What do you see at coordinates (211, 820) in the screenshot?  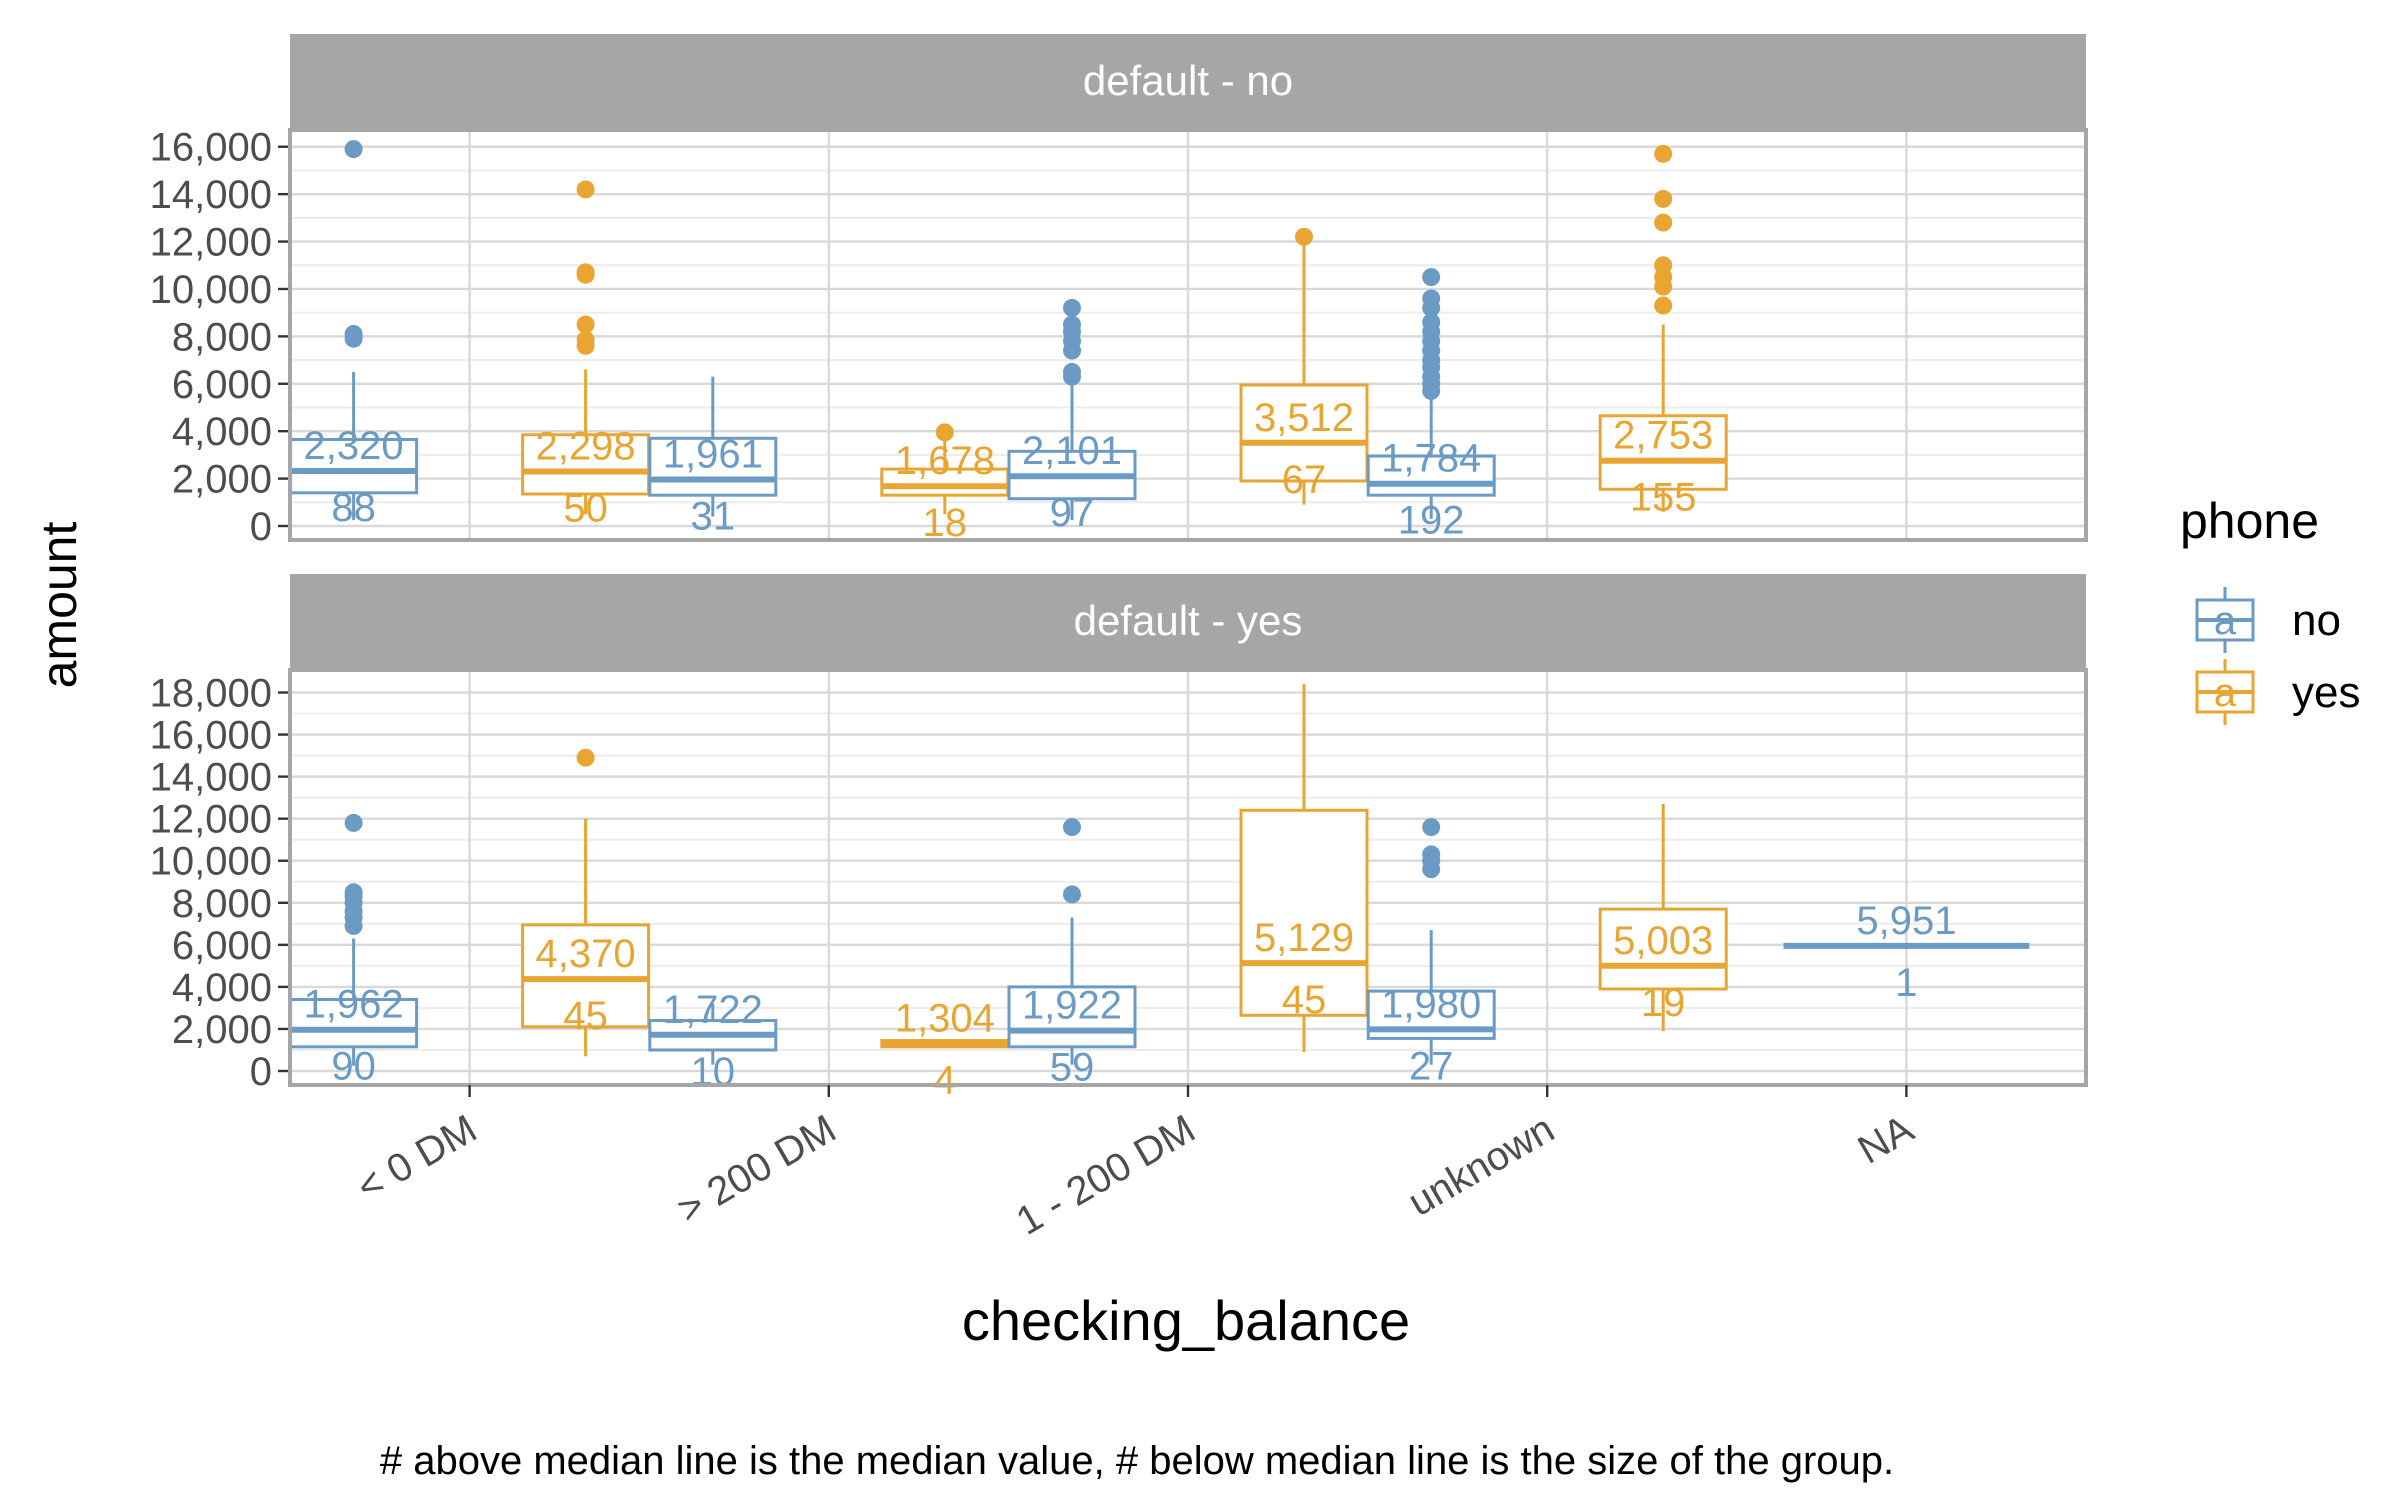 I see `y-tick-label: 12,000` at bounding box center [211, 820].